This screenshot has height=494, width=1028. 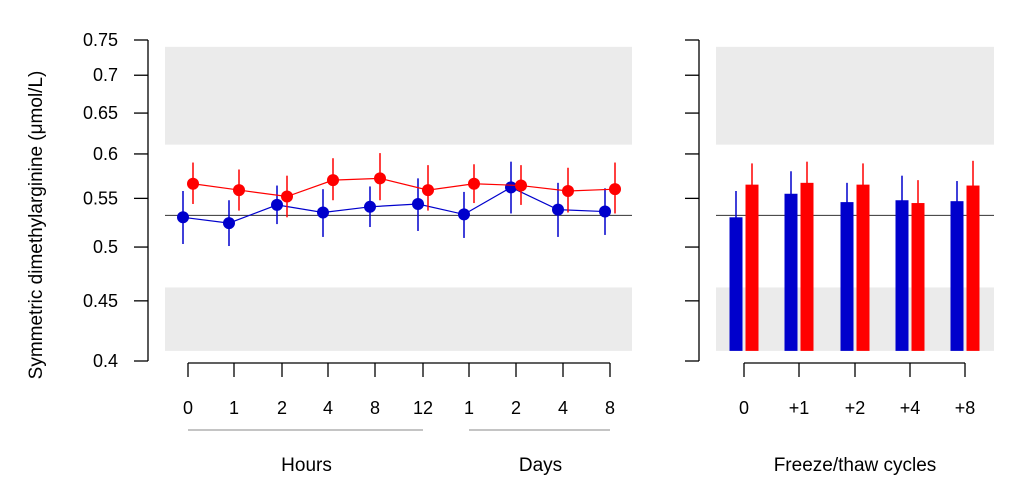 What do you see at coordinates (855, 465) in the screenshot?
I see `x-axis-label: Freeze/thaw cycles` at bounding box center [855, 465].